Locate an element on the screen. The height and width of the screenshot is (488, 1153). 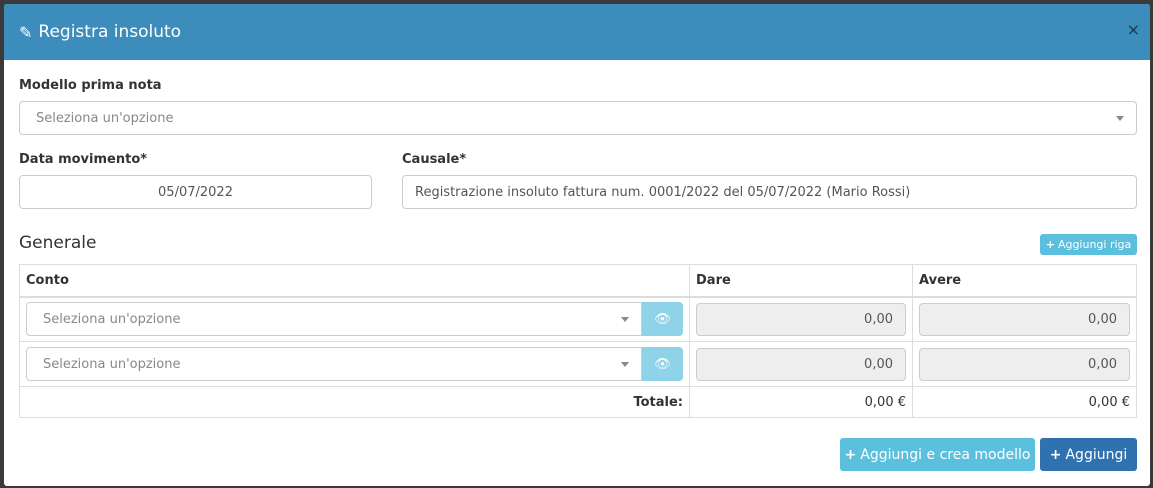
modello-label: Modello prima nota is located at coordinates (90, 85).